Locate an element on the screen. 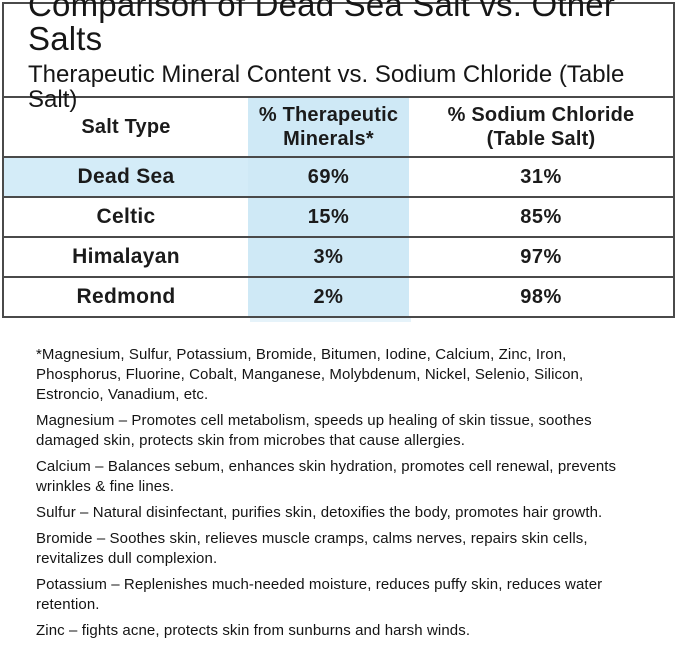 The width and height of the screenshot is (679, 647). therapeutic-header-line1: % Therapeutic is located at coordinates (328, 115).